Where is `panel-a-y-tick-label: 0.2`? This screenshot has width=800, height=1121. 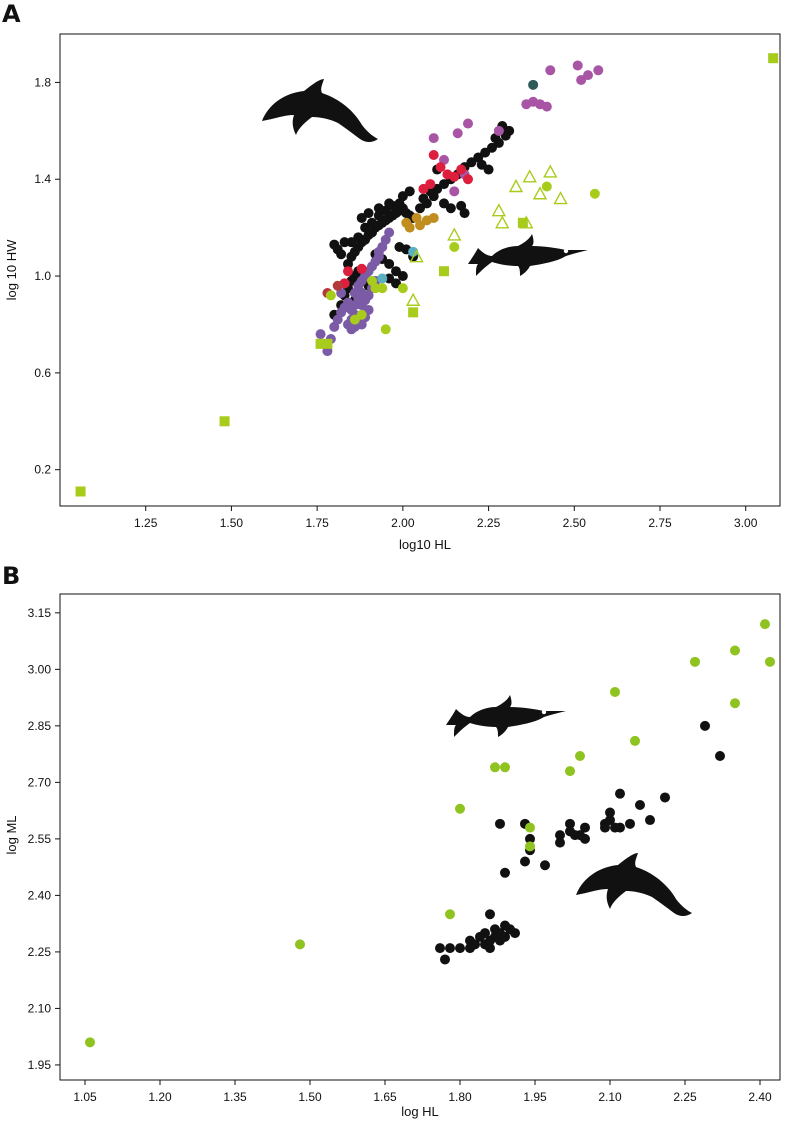
panel-a-y-tick-label: 0.2 is located at coordinates (42, 470).